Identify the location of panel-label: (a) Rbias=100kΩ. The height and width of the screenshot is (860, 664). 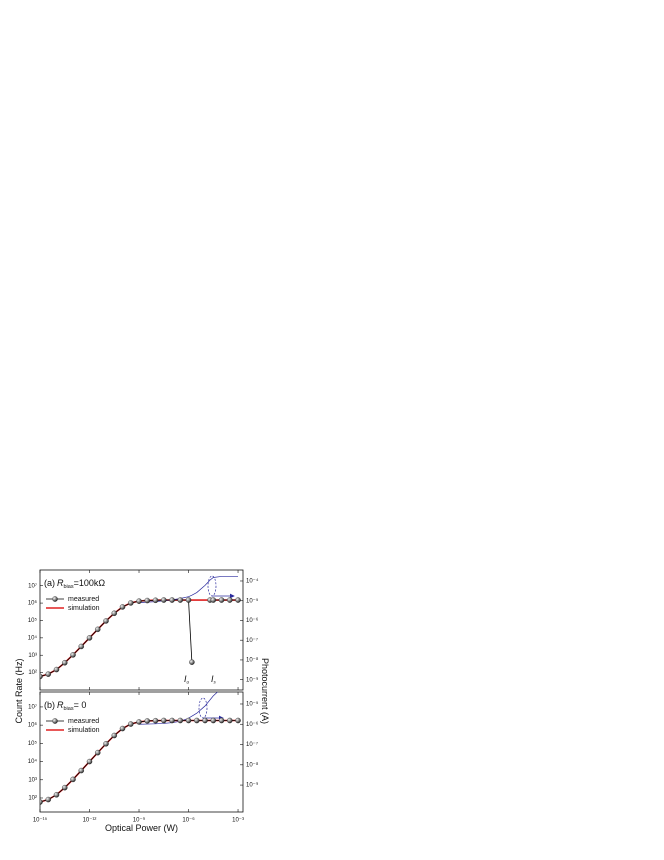
(74, 584).